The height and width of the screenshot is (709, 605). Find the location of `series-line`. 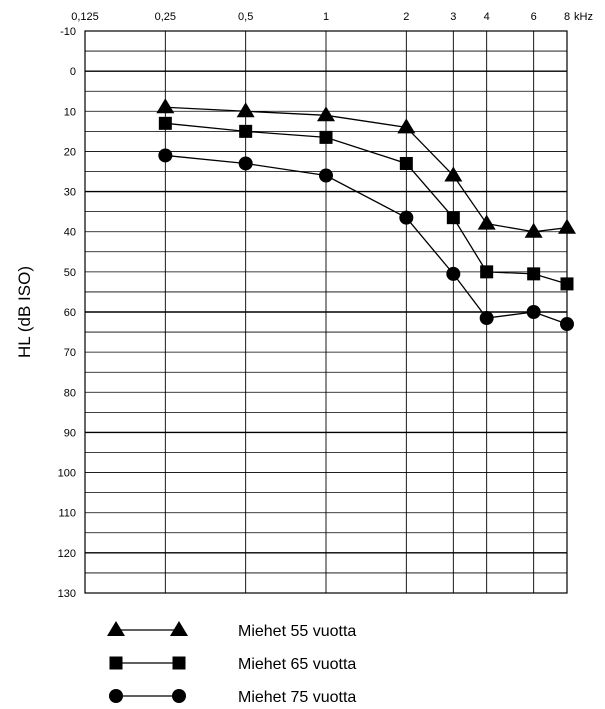

series-line is located at coordinates (366, 169).